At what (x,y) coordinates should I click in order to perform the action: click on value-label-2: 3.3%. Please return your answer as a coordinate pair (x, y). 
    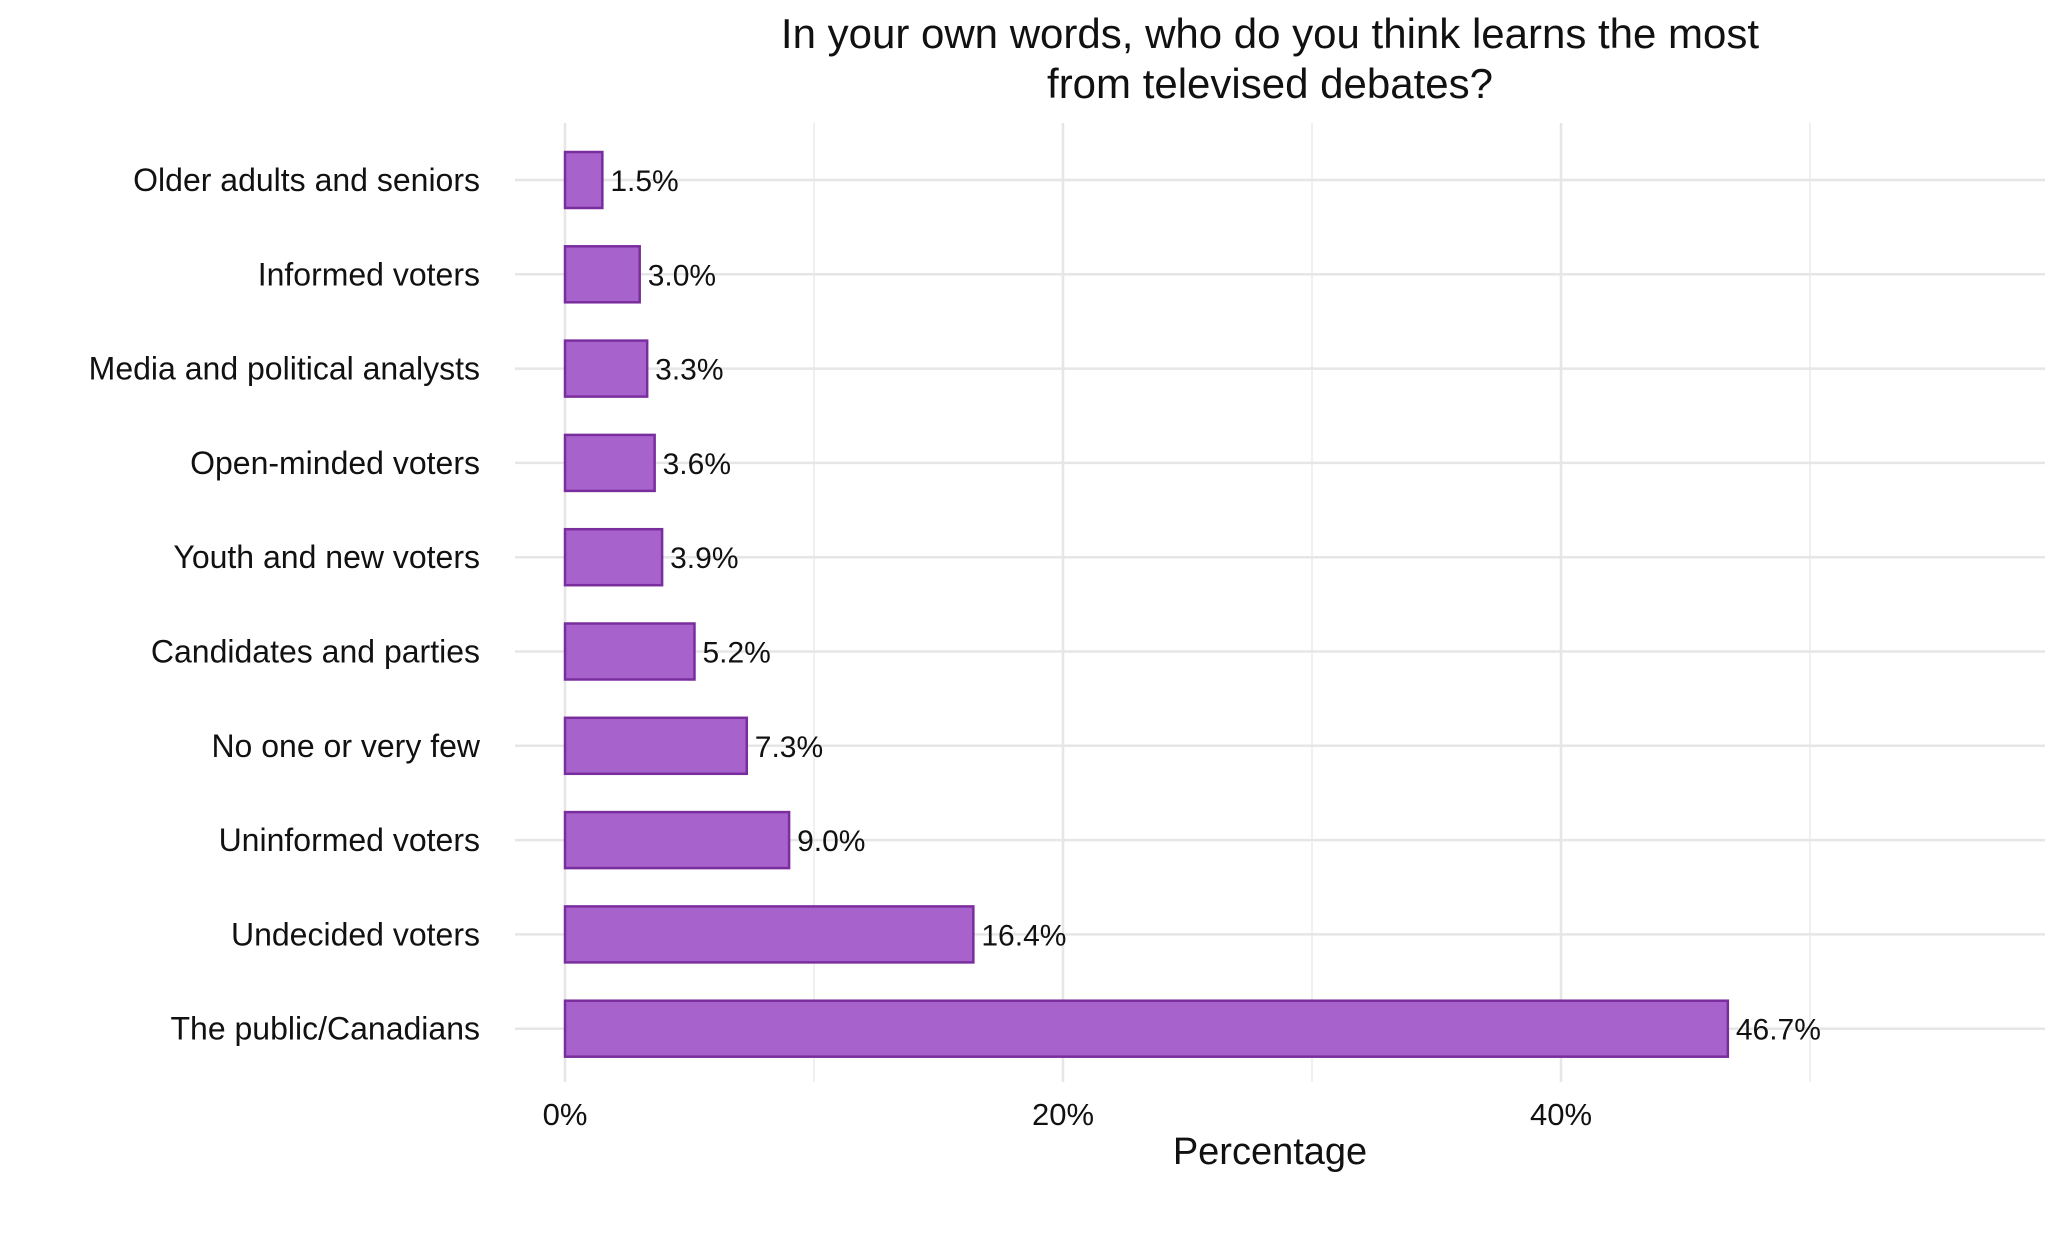
    Looking at the image, I should click on (689, 370).